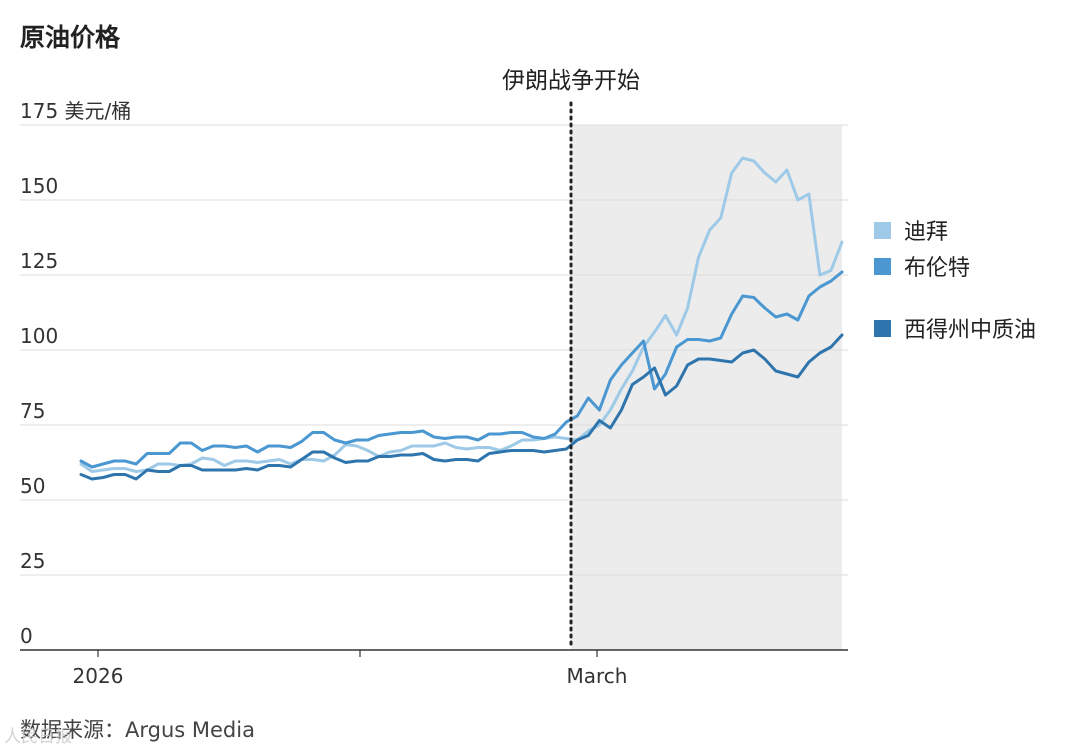 Image resolution: width=1080 pixels, height=755 pixels. Describe the element at coordinates (39, 261) in the screenshot. I see `y-tick-label: 125` at that location.